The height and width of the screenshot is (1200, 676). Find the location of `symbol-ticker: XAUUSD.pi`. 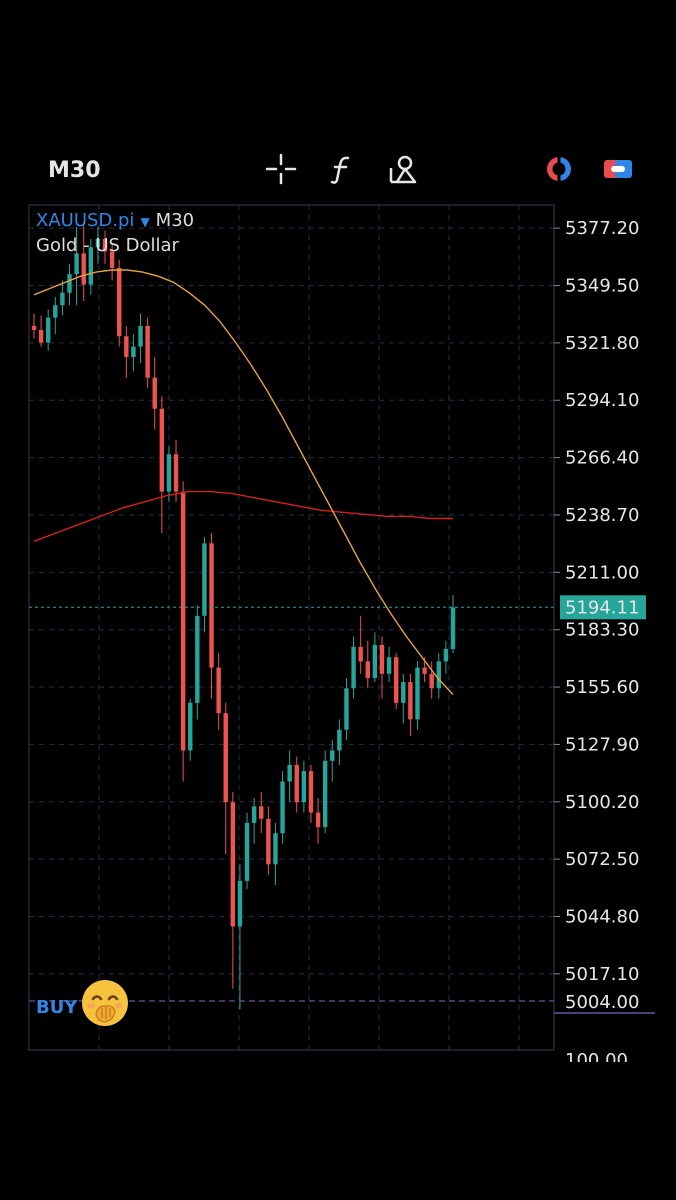

symbol-ticker: XAUUSD.pi is located at coordinates (85, 220).